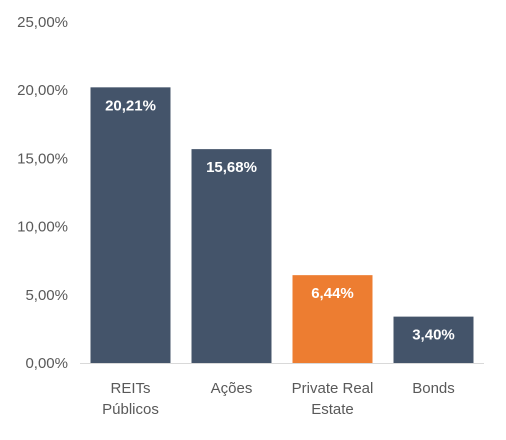  Describe the element at coordinates (130, 388) in the screenshot. I see `x-tick-label: REITs` at that location.